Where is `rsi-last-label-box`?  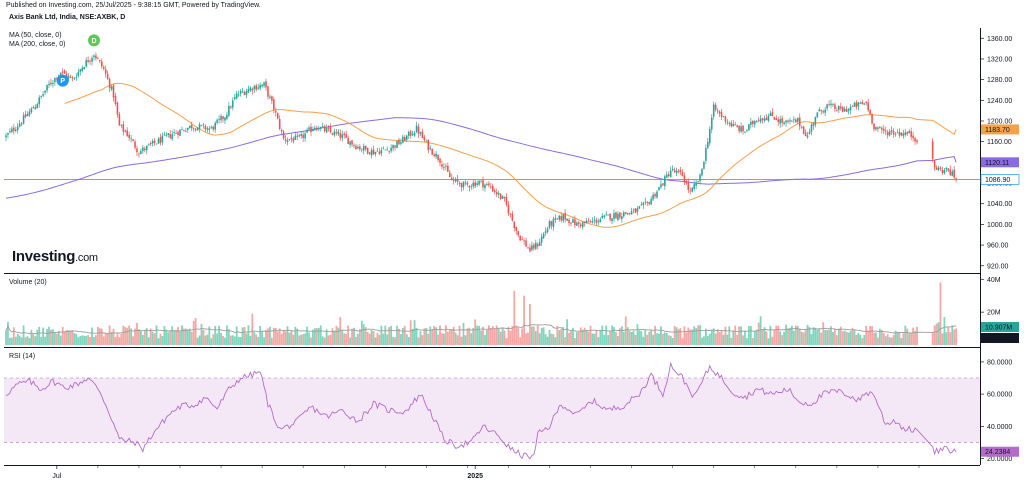
rsi-last-label-box is located at coordinates (1000, 451).